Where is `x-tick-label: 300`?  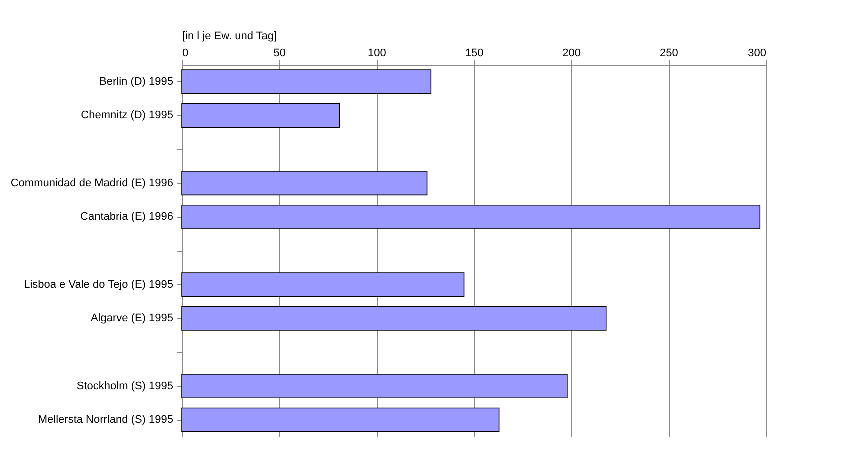 x-tick-label: 300 is located at coordinates (757, 54).